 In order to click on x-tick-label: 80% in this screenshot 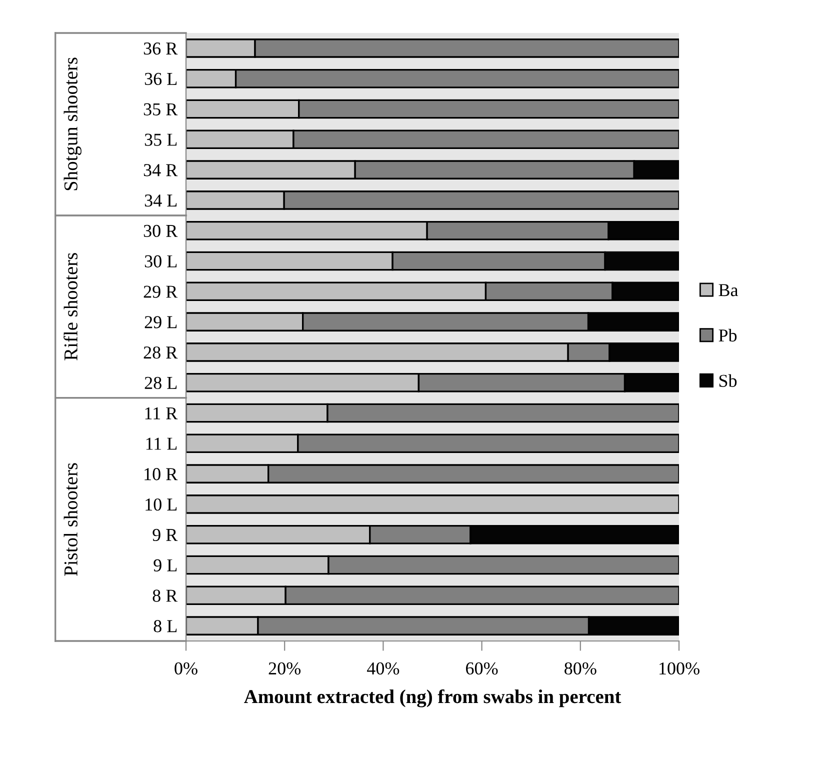, I will do `click(580, 668)`.